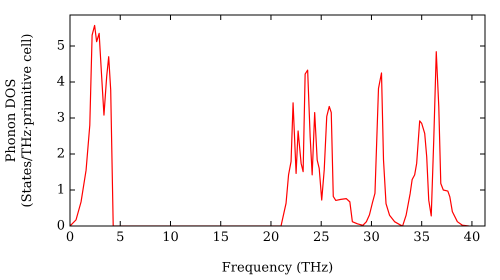 Image resolution: width=500 pixels, height=280 pixels. What do you see at coordinates (60, 118) in the screenshot?
I see `y-tick-label: 3` at bounding box center [60, 118].